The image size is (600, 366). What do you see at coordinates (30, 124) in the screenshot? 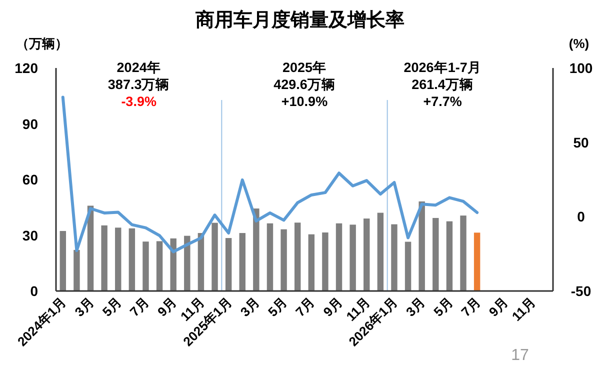
I see `y-tick-label: 90` at bounding box center [30, 124].